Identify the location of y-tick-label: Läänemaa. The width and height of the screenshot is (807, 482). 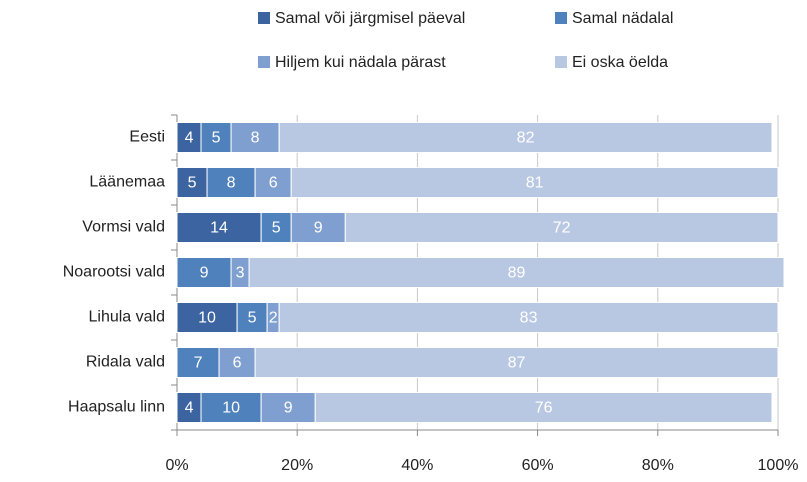
(127, 182).